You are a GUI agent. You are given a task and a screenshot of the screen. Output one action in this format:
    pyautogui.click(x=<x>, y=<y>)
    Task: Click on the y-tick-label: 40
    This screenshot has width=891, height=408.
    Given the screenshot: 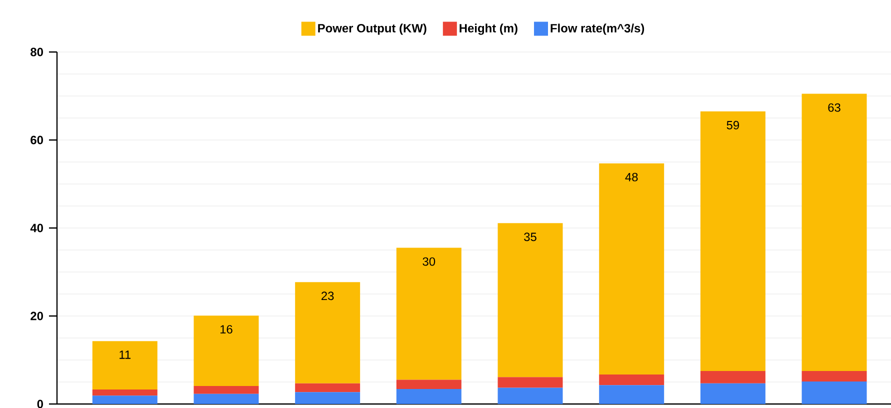 What is the action you would take?
    pyautogui.click(x=36, y=228)
    